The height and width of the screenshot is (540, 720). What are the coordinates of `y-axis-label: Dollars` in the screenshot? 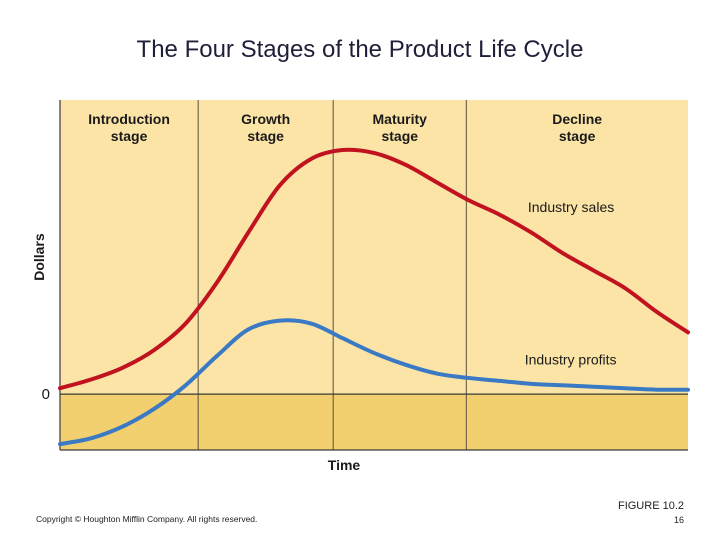 It's located at (39, 257).